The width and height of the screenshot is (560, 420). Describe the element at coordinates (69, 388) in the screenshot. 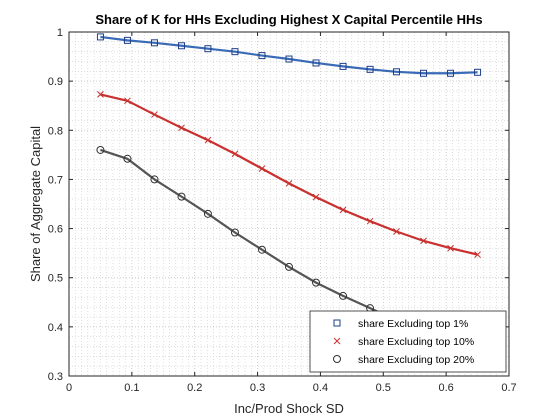

I see `x-tick-label: 0` at that location.